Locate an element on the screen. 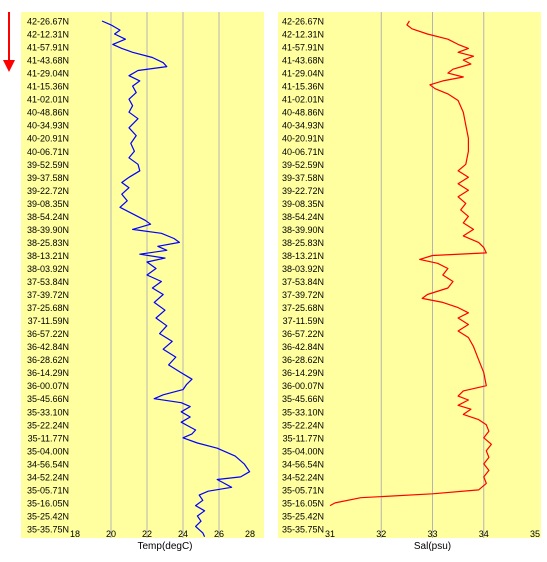 The height and width of the screenshot is (562, 547). x-tick-label: 18 is located at coordinates (75, 534).